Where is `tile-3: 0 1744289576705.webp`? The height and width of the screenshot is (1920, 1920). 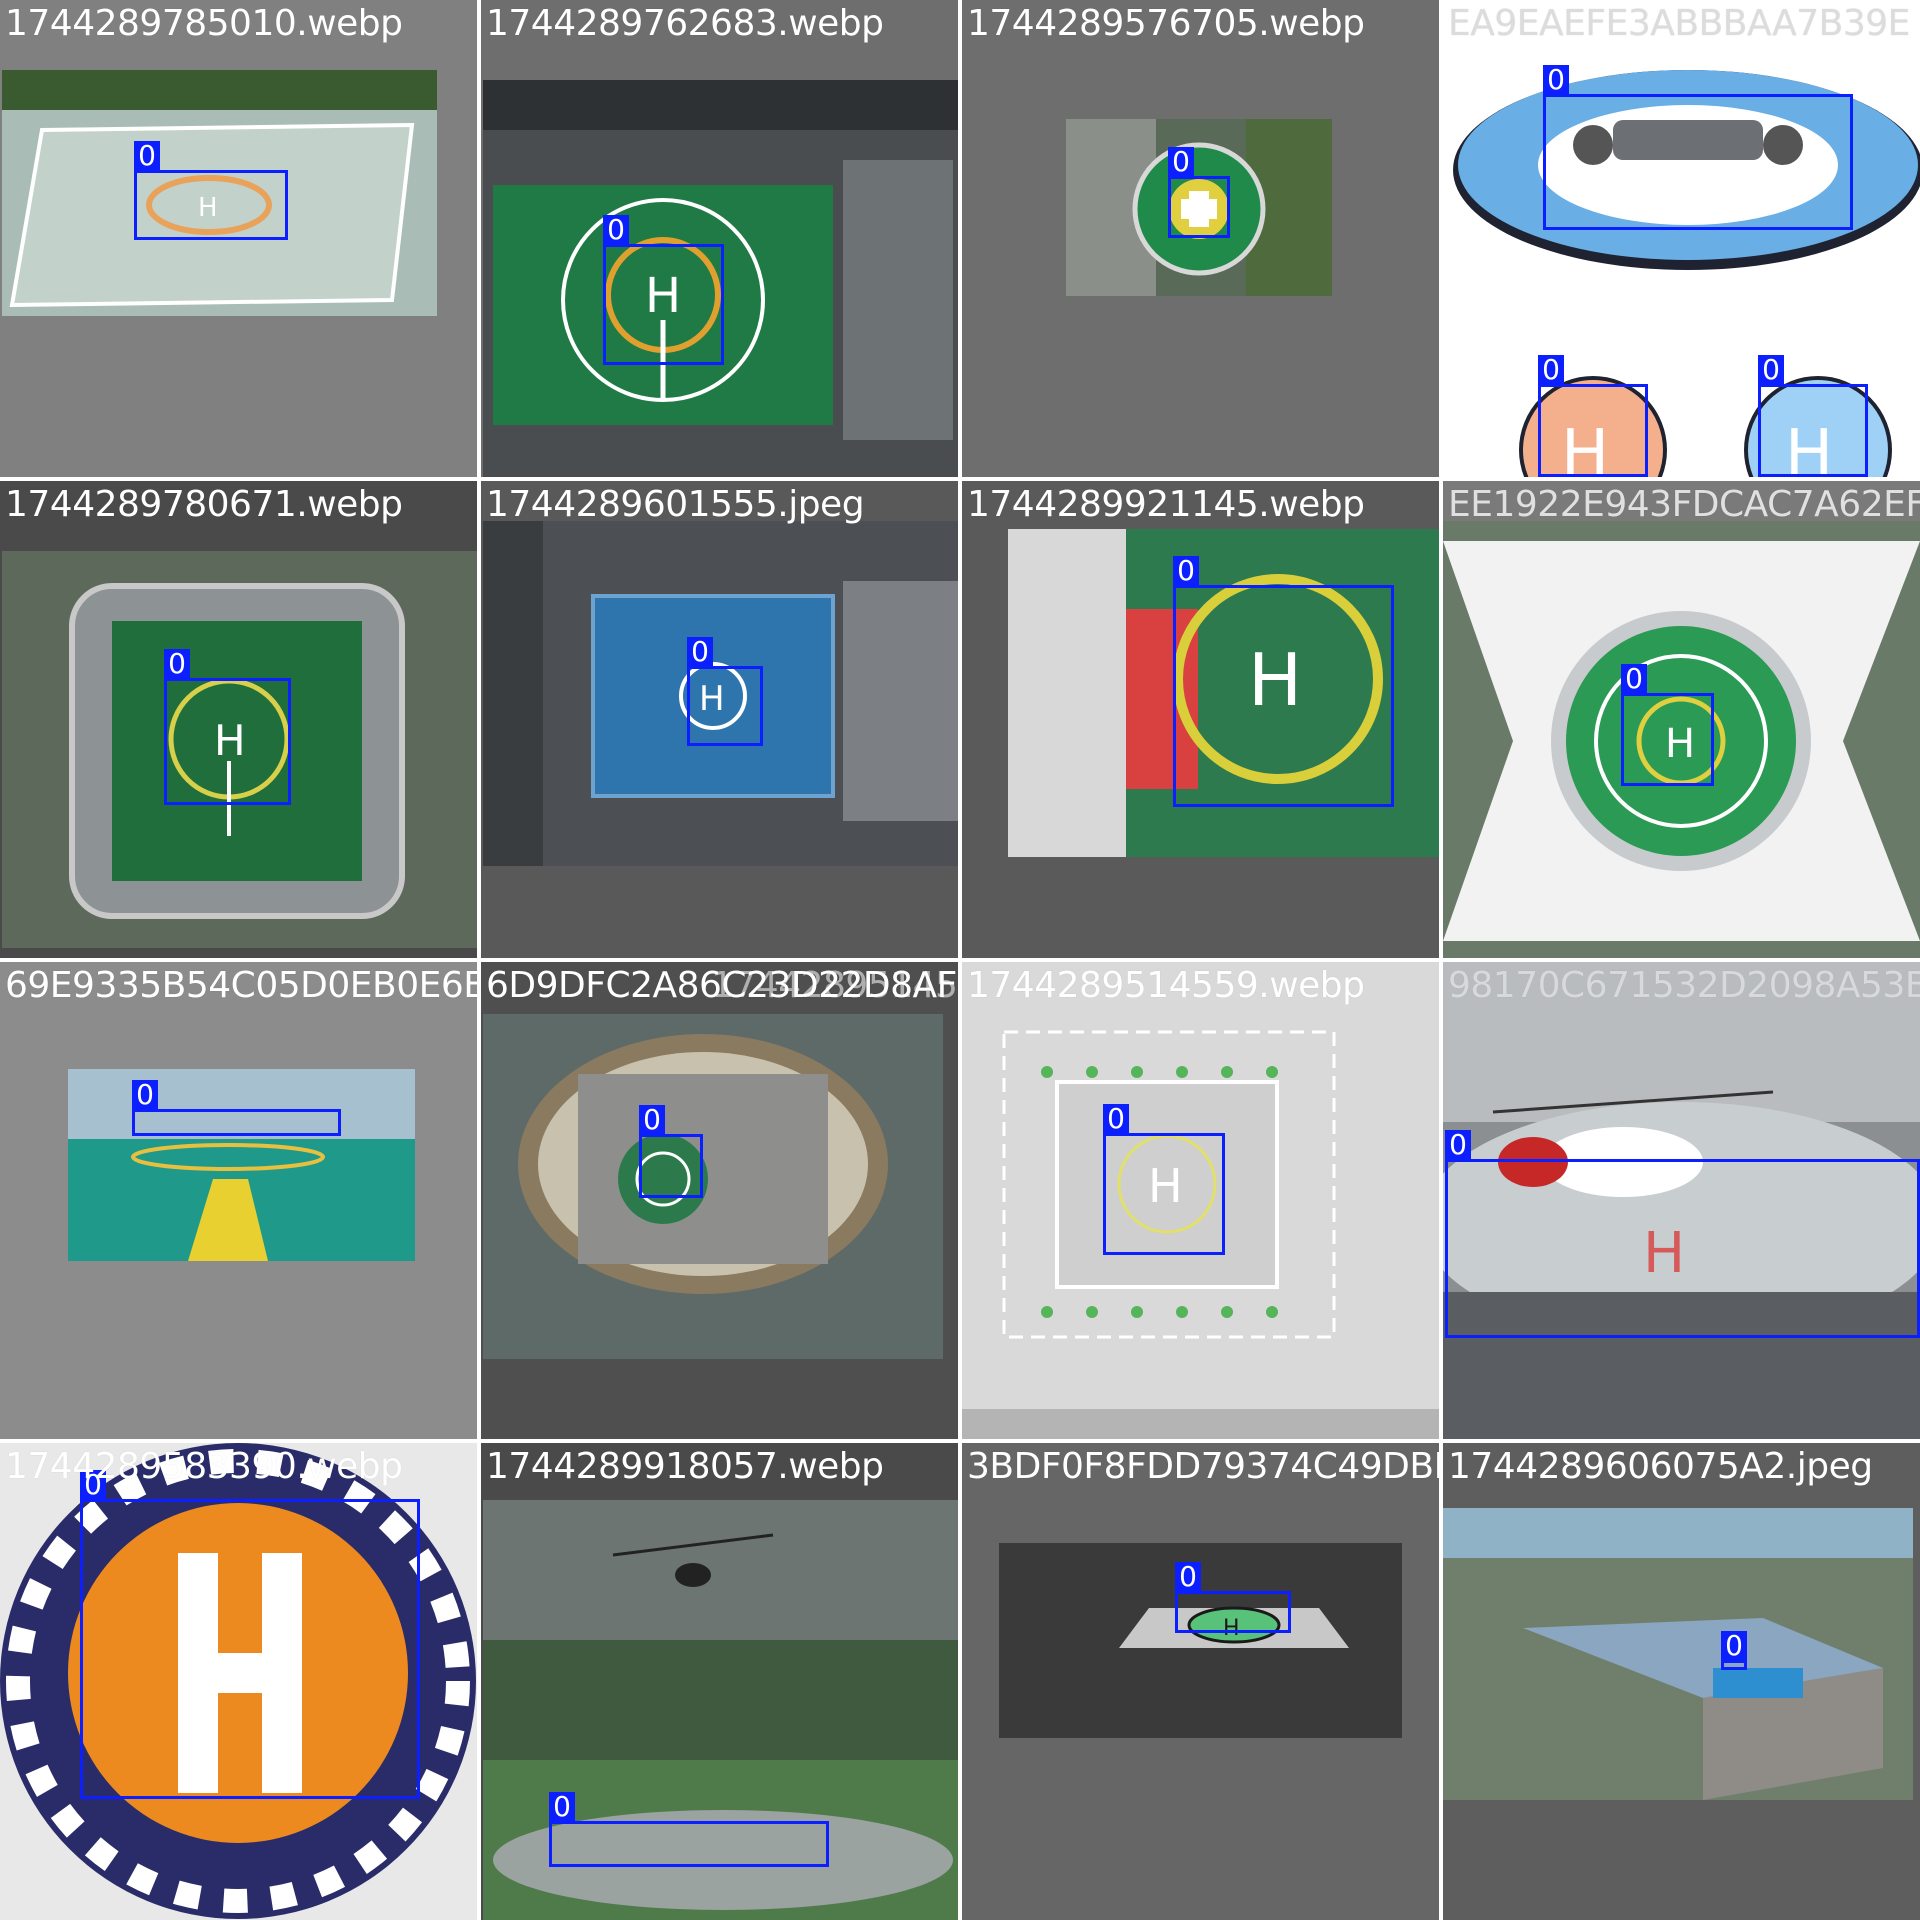 tile-3: 0 1744289576705.webp is located at coordinates (1200, 238).